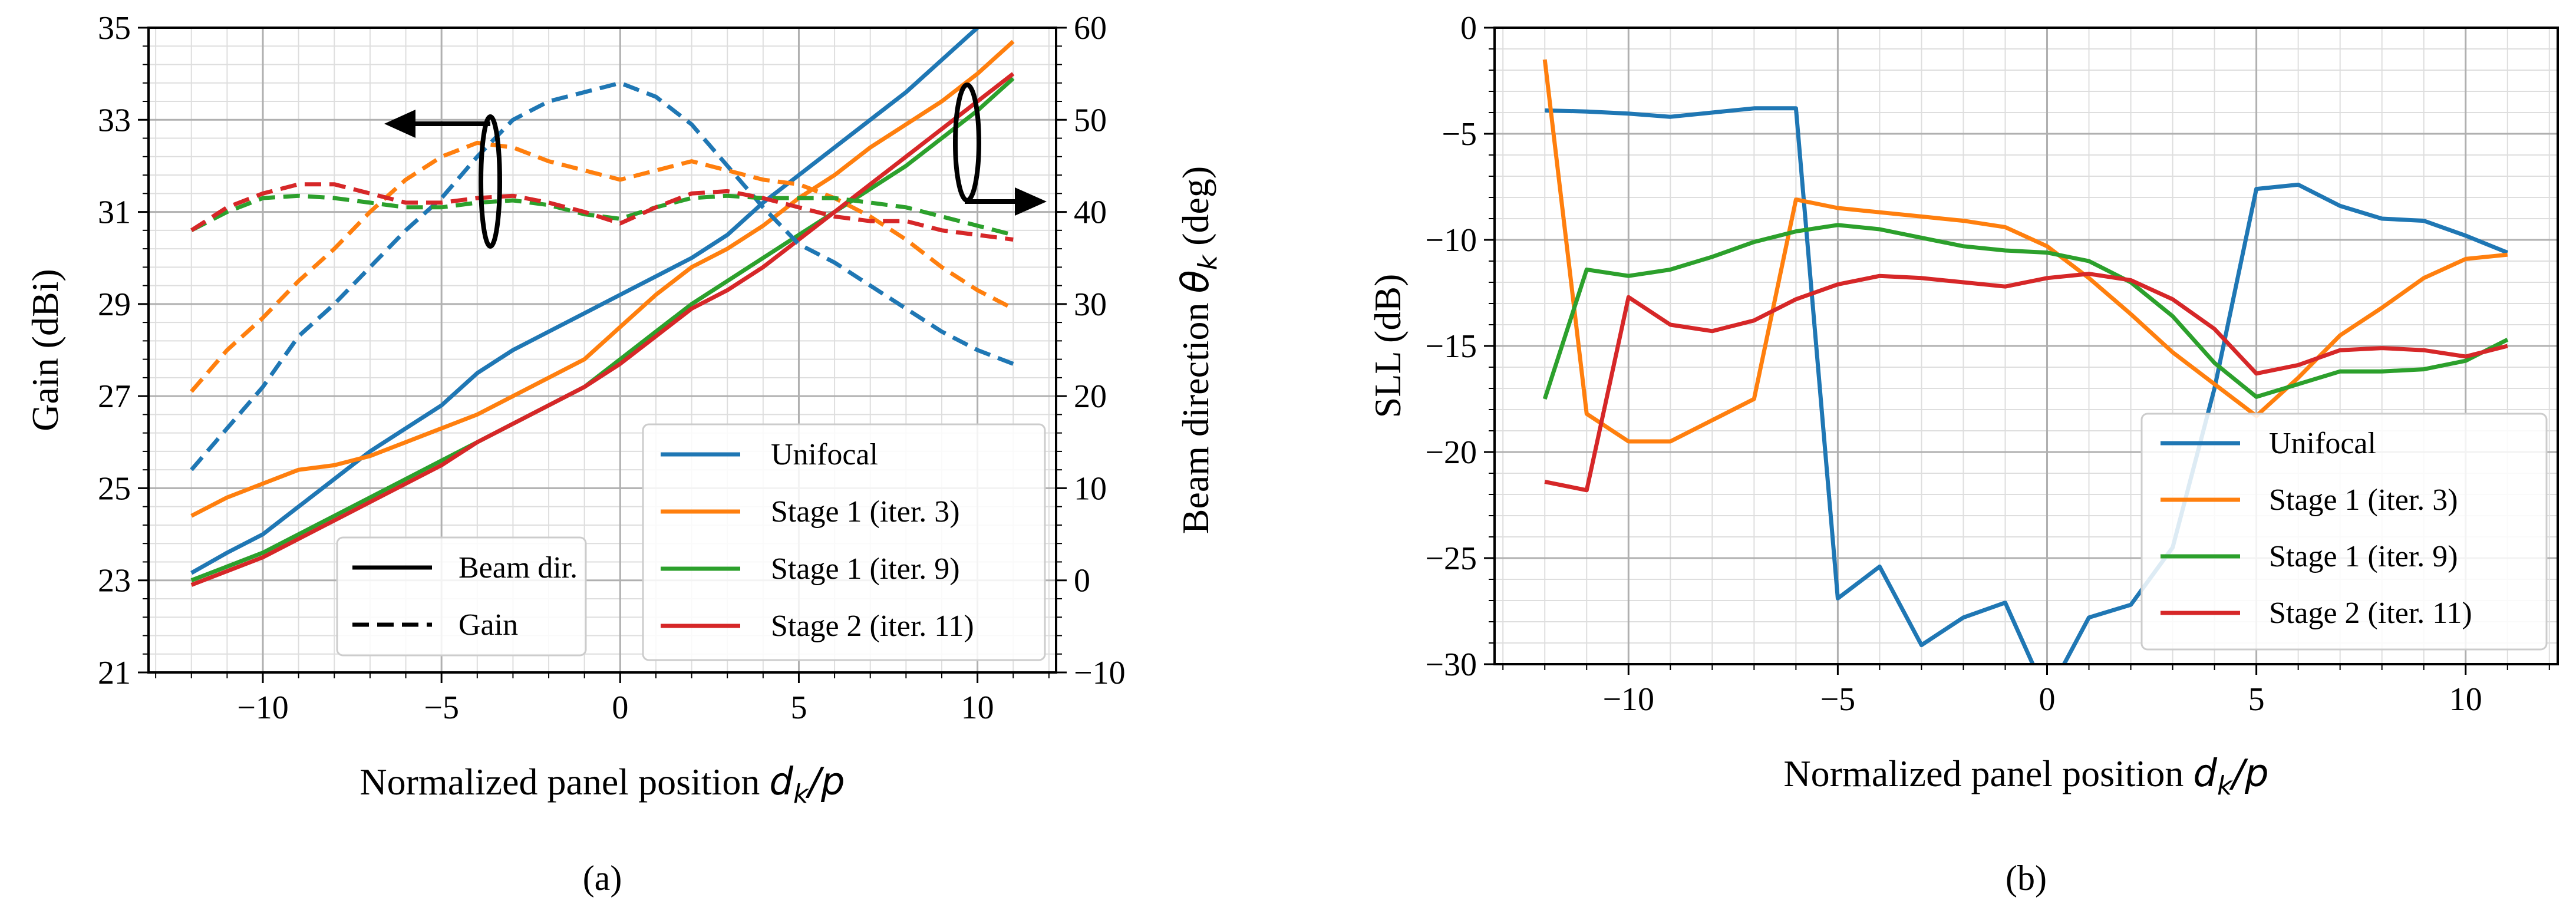 The width and height of the screenshot is (2576, 907). I want to click on y-tick-label: 27, so click(115, 396).